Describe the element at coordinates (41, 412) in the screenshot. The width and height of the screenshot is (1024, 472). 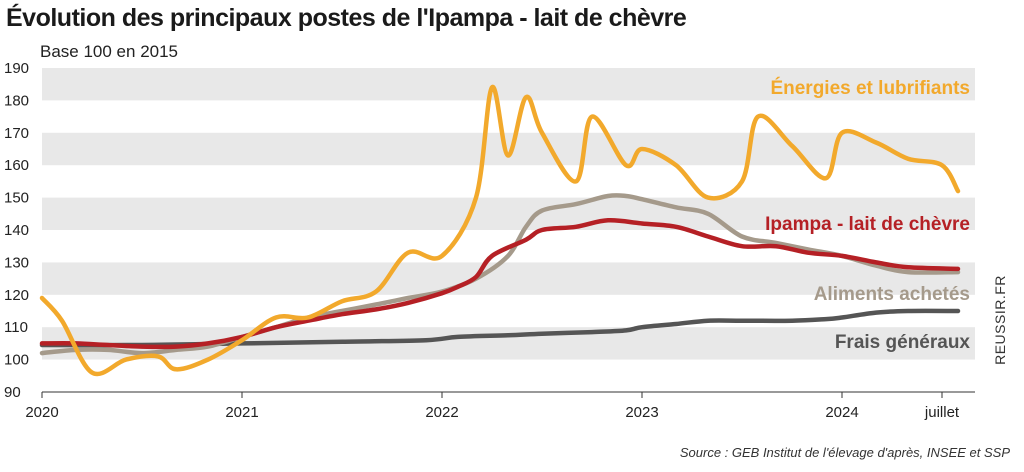
I see `x-tick-label: 2020` at that location.